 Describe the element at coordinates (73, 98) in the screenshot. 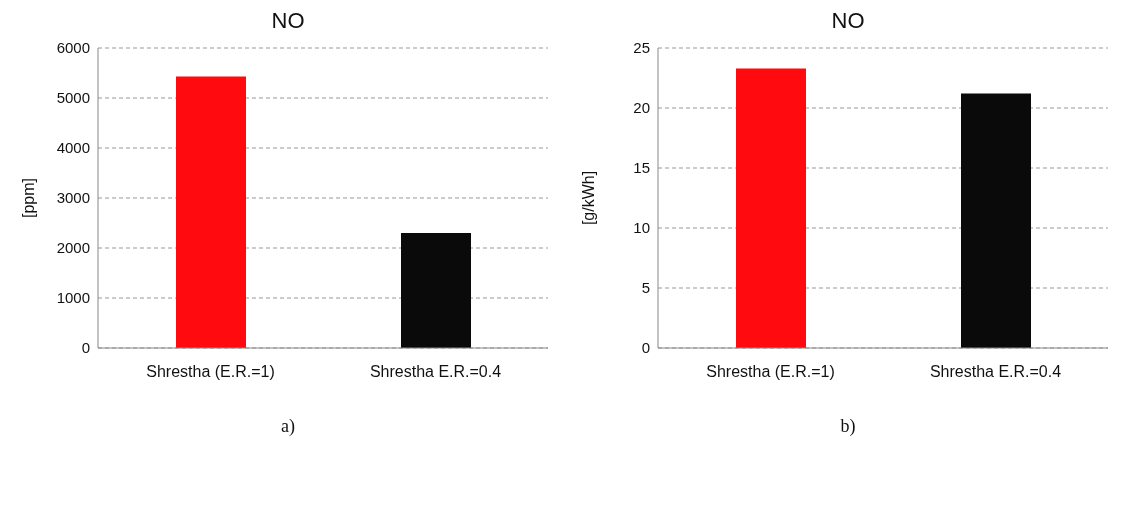

I see `y-tick-label: 5000` at that location.